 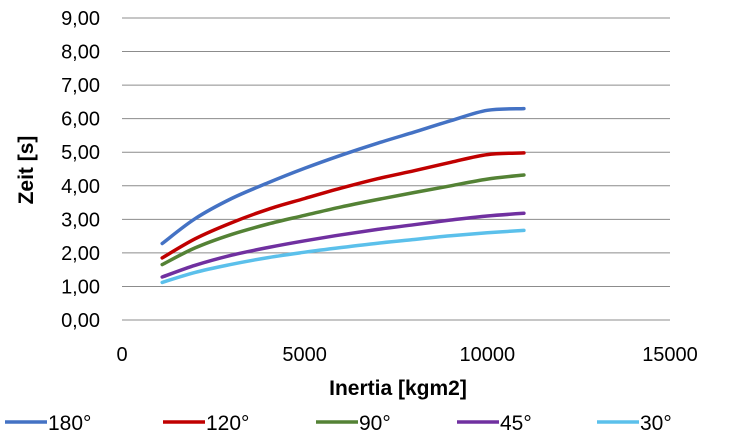 What do you see at coordinates (304, 355) in the screenshot?
I see `x-tick-label: 5000` at bounding box center [304, 355].